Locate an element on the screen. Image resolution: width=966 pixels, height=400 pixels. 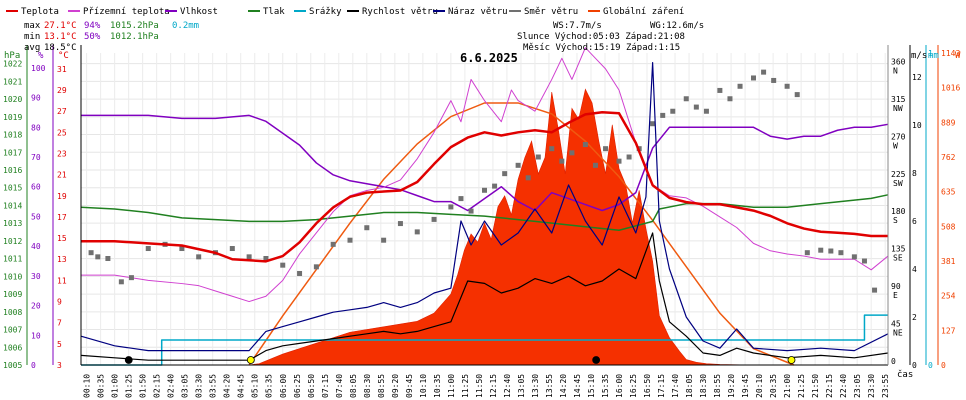
tick-degc: 9 is located at coordinates (59, 302).